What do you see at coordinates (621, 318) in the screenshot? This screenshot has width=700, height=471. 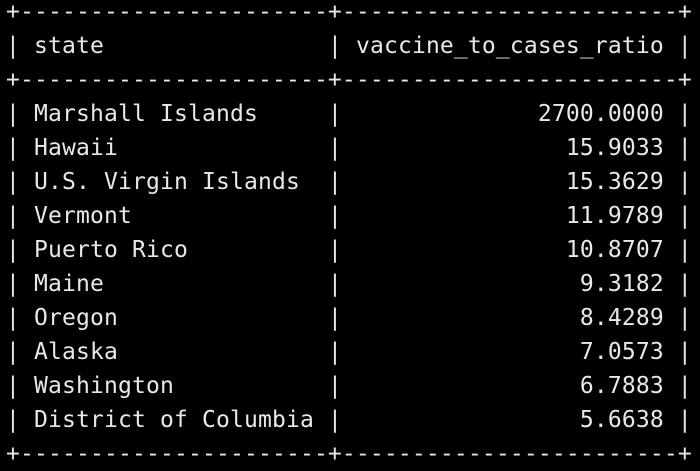 I see `cell-vaccine-to-cases-ratio: 8.4289` at bounding box center [621, 318].